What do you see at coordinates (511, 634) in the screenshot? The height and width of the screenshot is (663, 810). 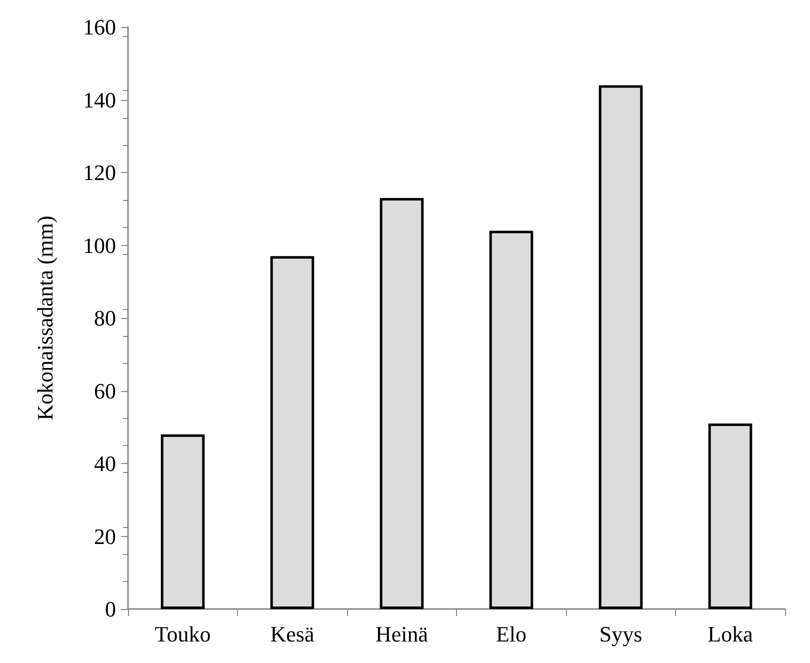 I see `x-tick-label: Elo` at bounding box center [511, 634].